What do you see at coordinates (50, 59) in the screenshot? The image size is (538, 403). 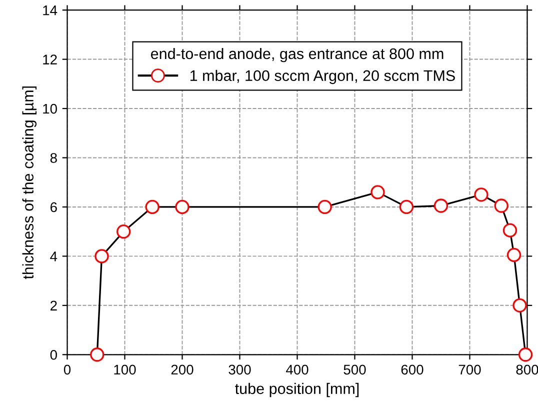 I see `y-tick-label: 12` at bounding box center [50, 59].